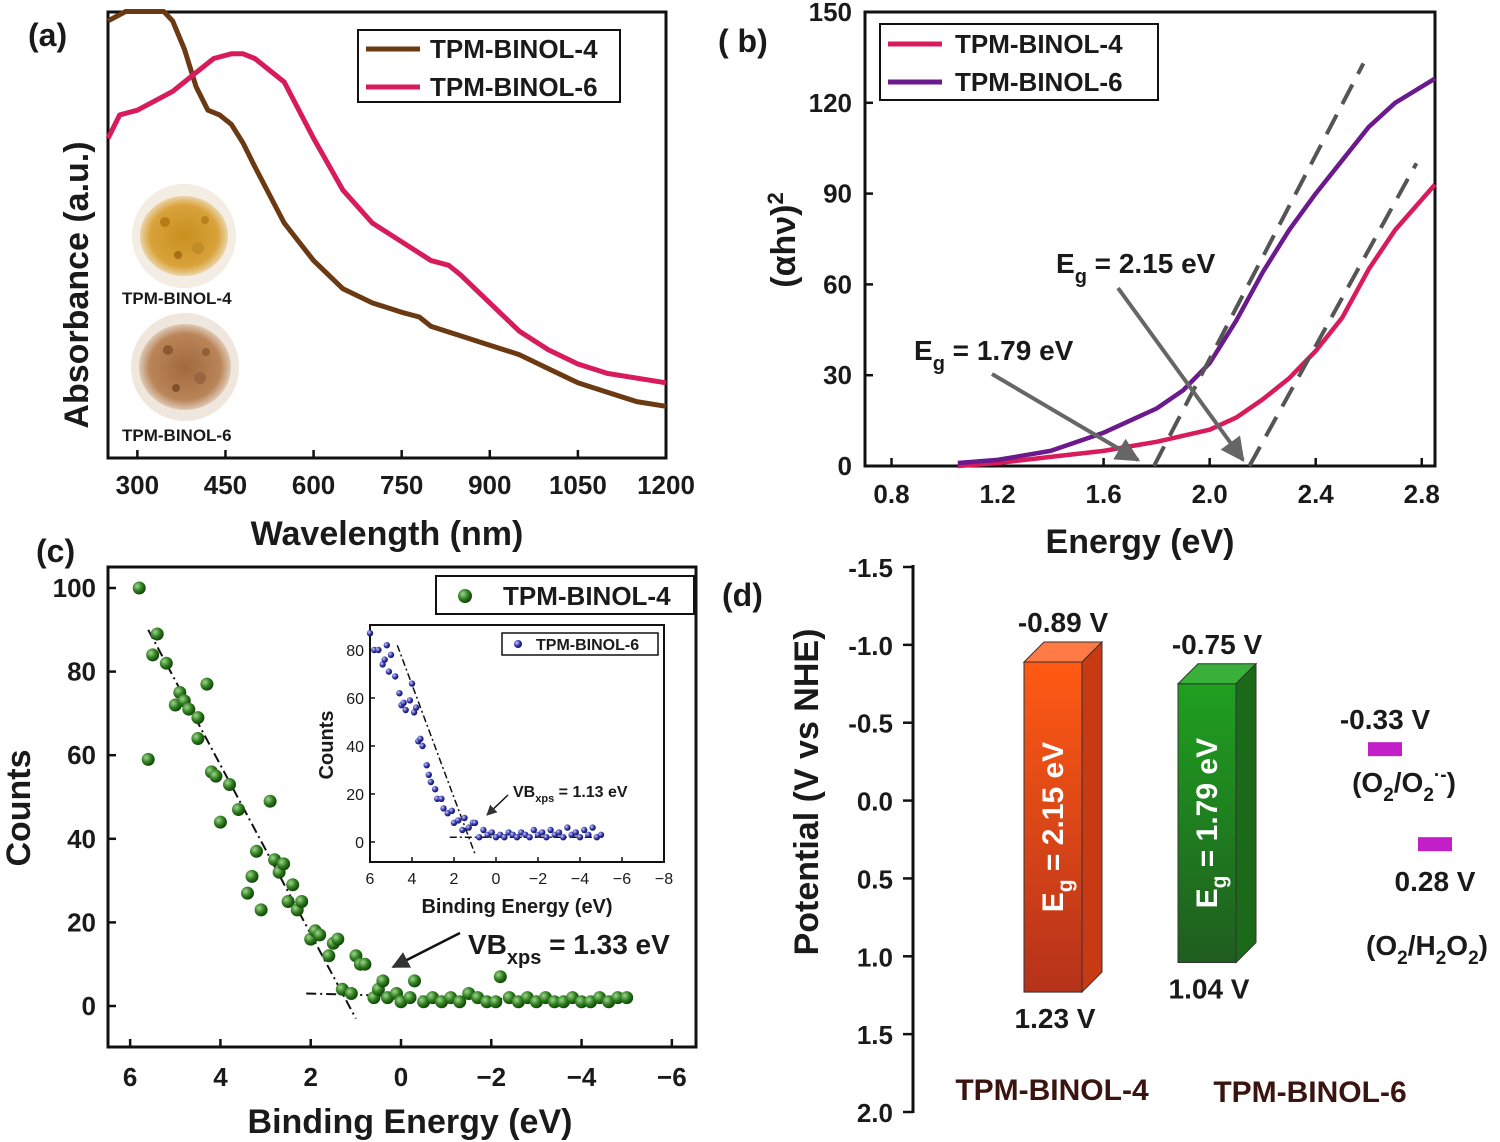 This screenshot has width=1500, height=1142. I want to click on panel-c-fit-line, so click(252, 824).